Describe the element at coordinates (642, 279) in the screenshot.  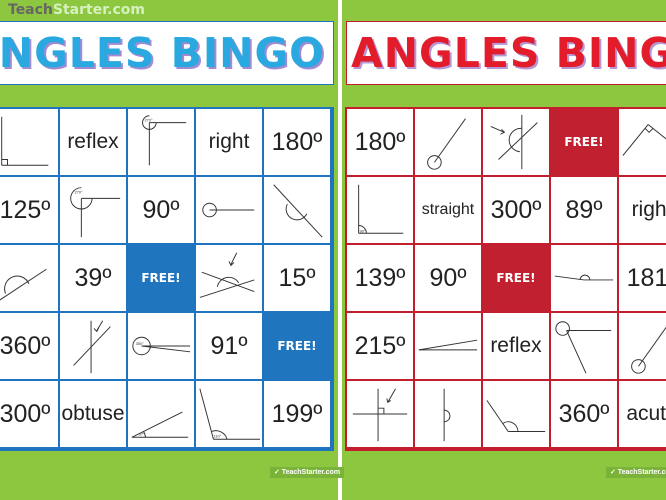
I see `bingo-cell: 181º` at that location.